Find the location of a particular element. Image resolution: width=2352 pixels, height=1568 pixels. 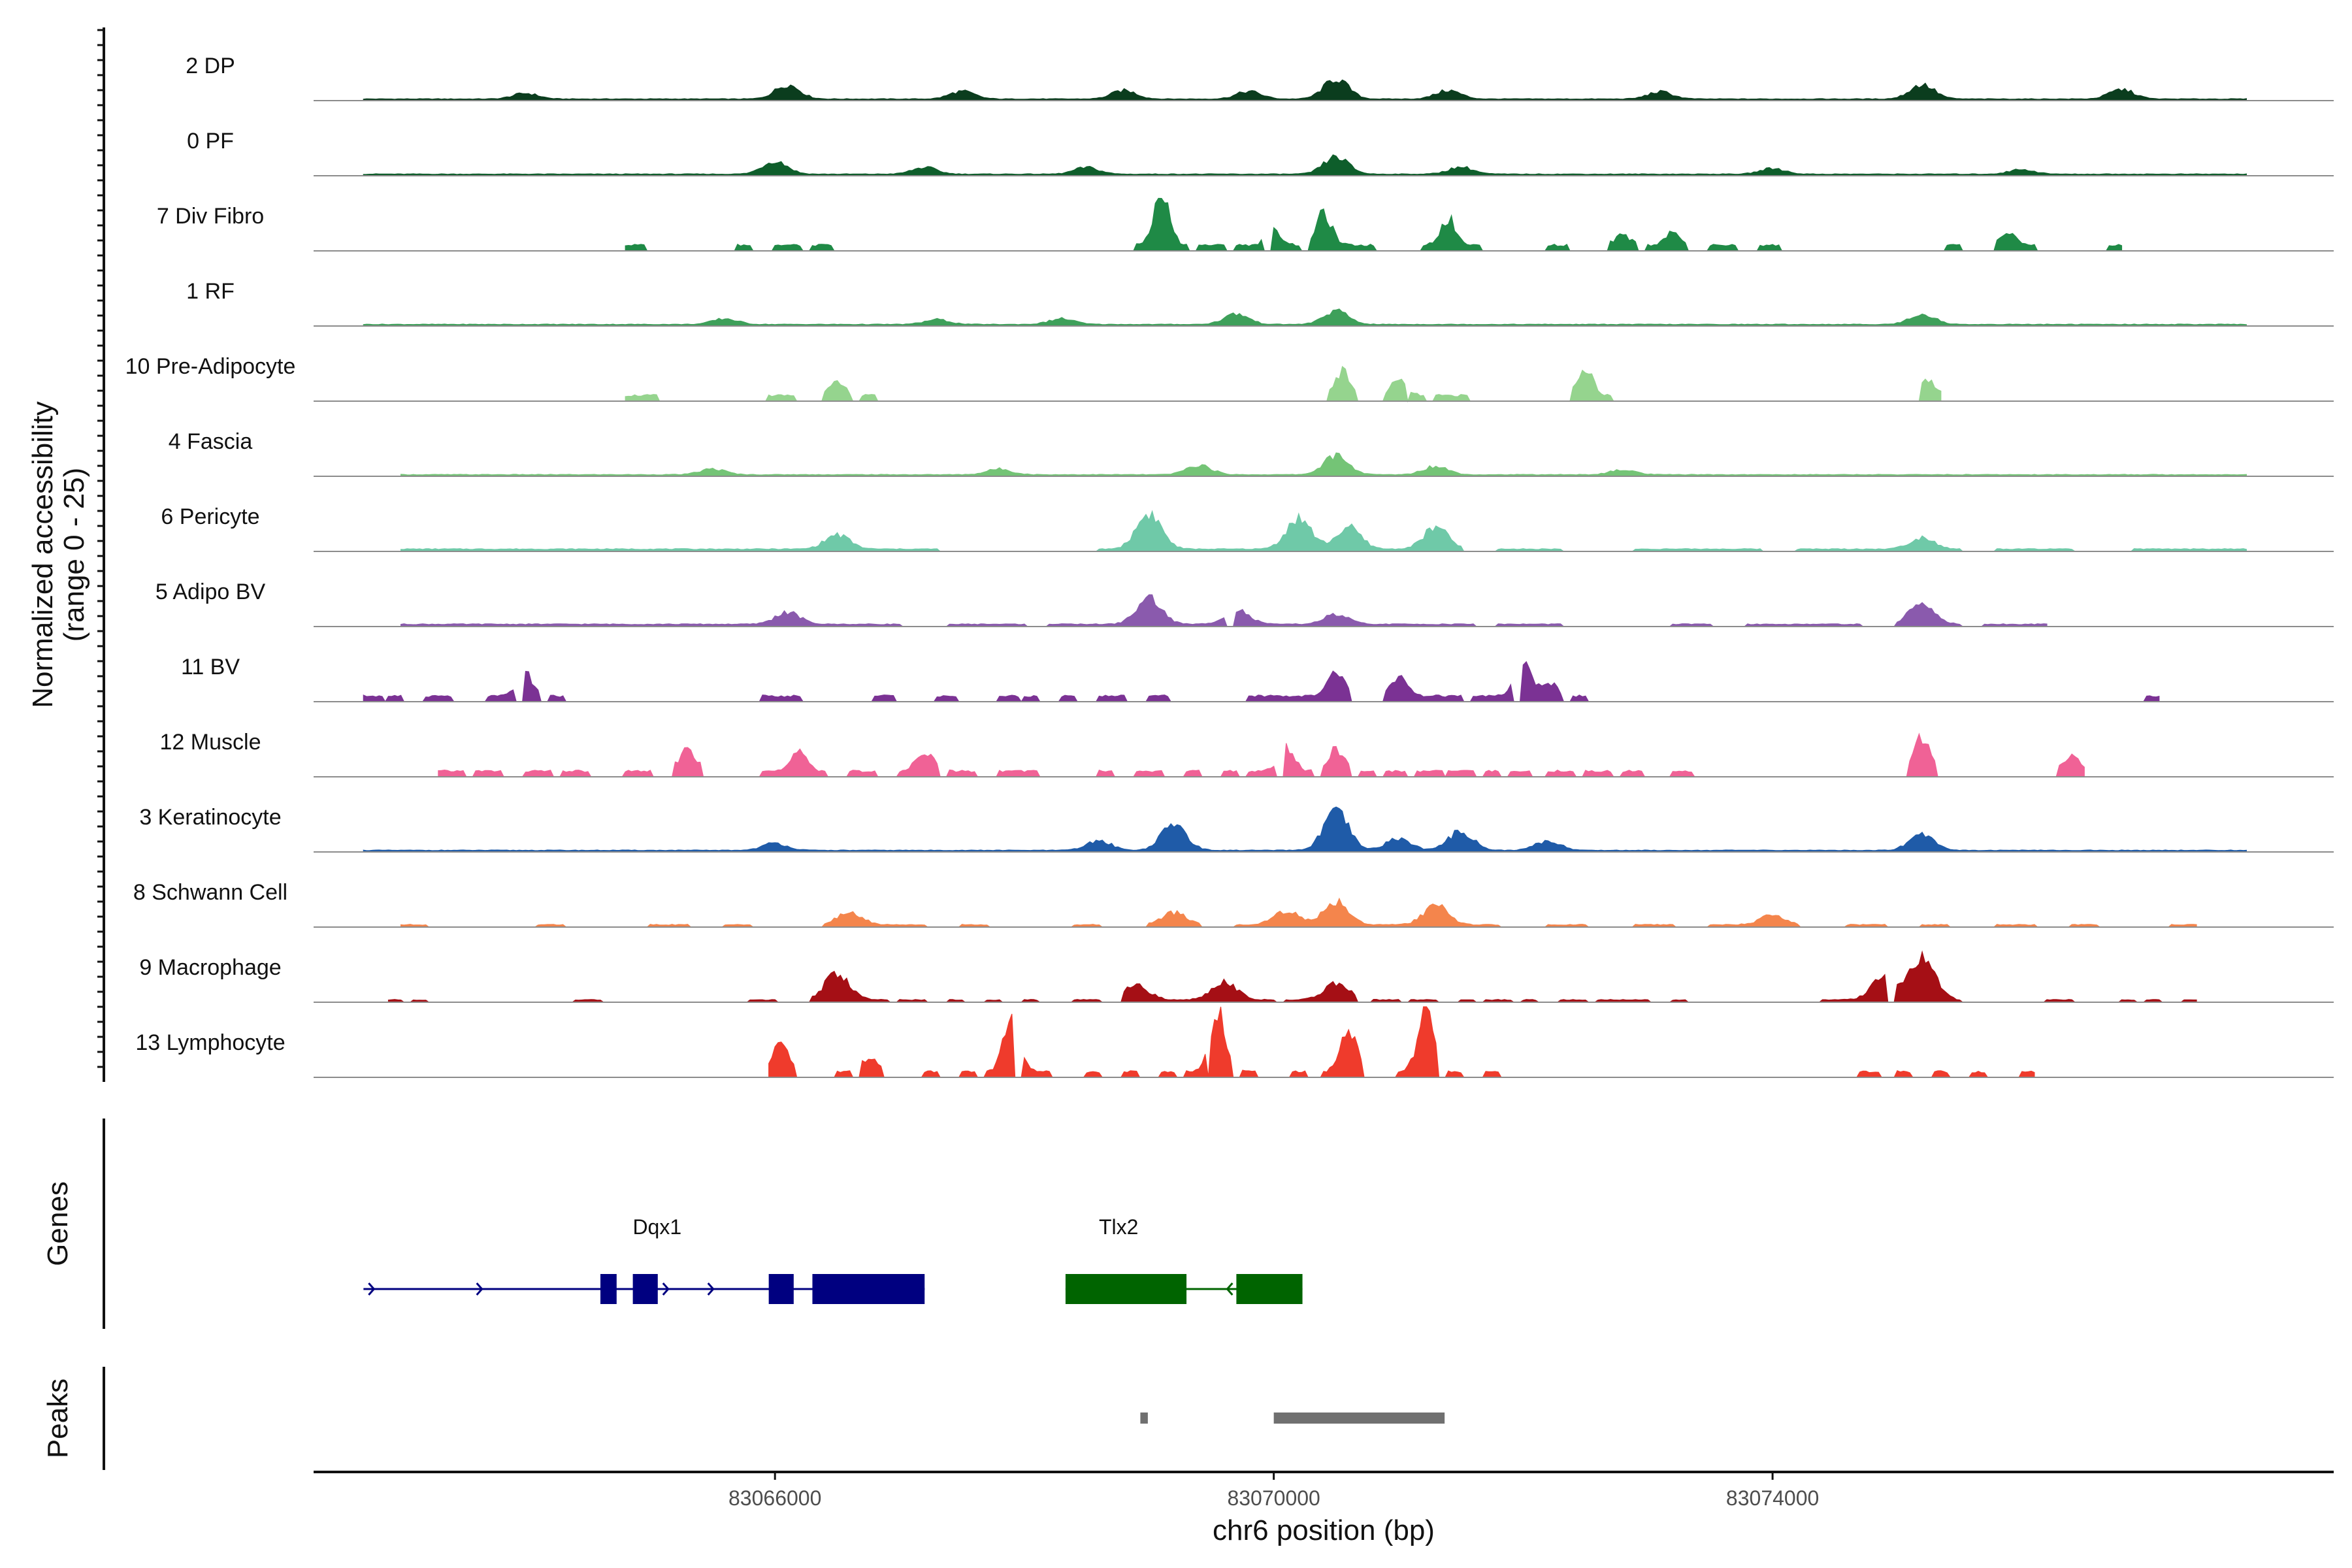

track-label: 0 PF is located at coordinates (210, 141).